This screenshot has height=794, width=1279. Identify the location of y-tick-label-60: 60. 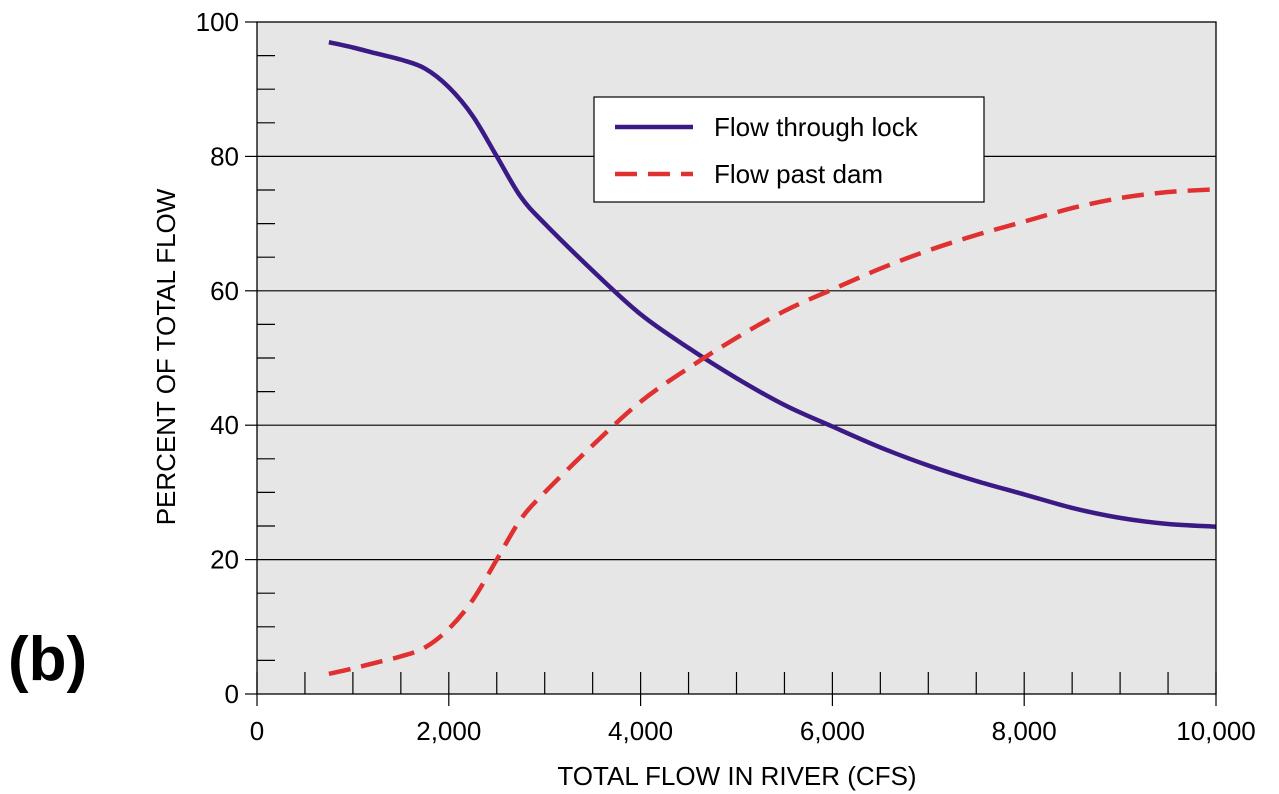
(224, 291).